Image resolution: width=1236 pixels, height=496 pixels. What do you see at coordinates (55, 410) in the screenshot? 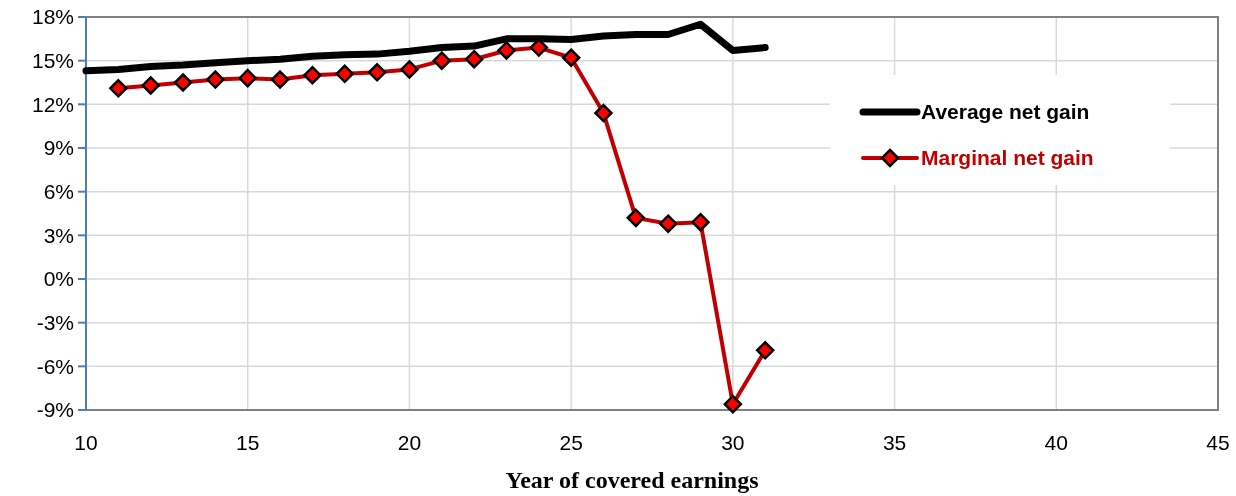
I see `y-tick-label: -9%` at bounding box center [55, 410].